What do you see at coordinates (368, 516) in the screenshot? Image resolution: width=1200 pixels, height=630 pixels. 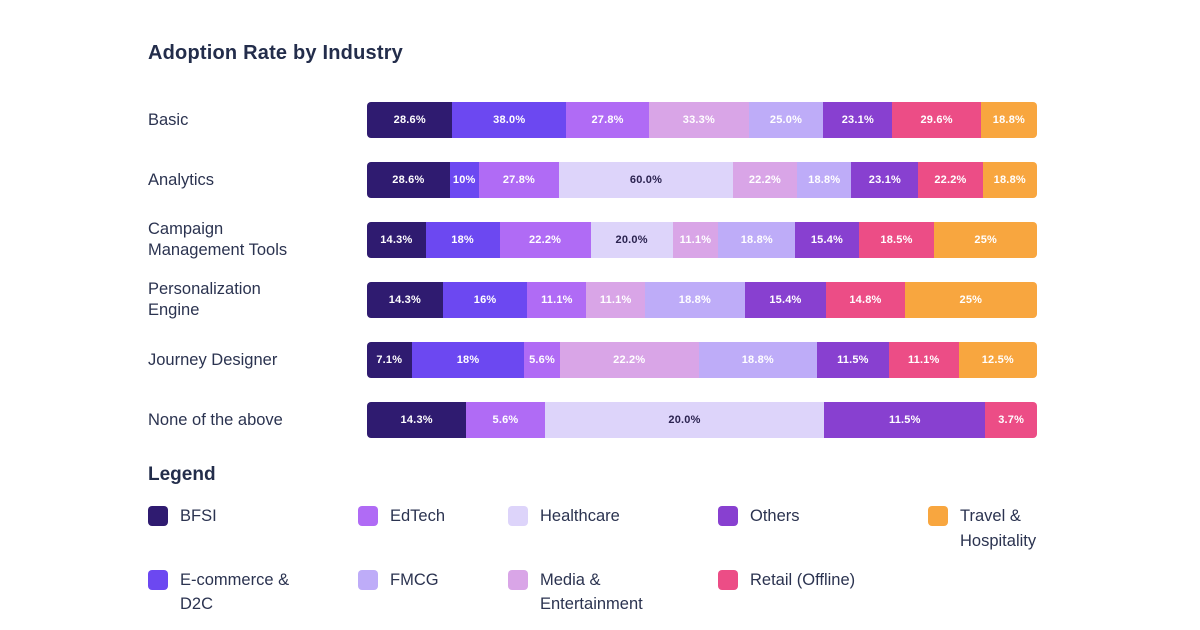 I see `legend-swatch-edtech` at bounding box center [368, 516].